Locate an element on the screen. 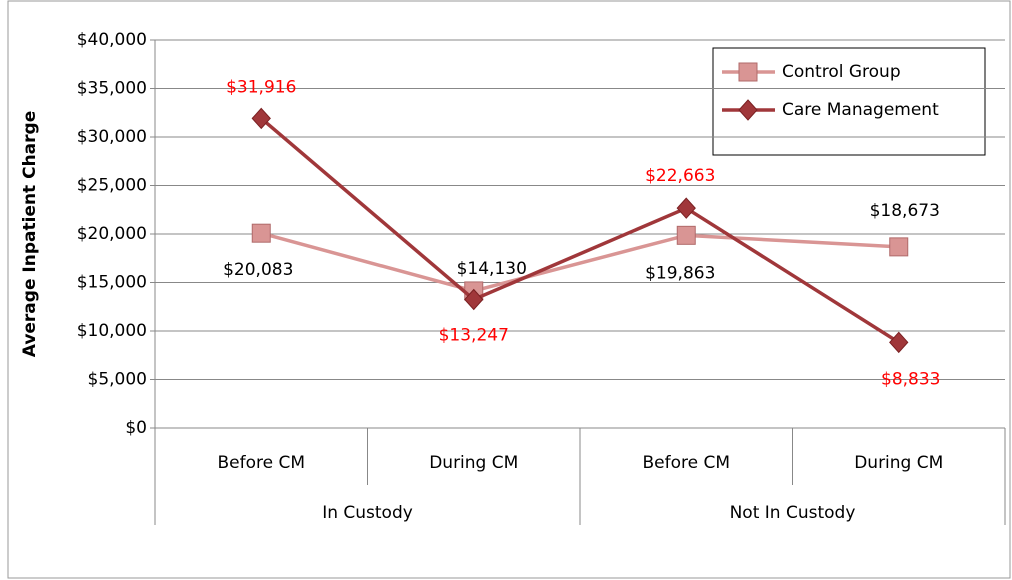  y-tick-label: $15,000 is located at coordinates (112, 283).